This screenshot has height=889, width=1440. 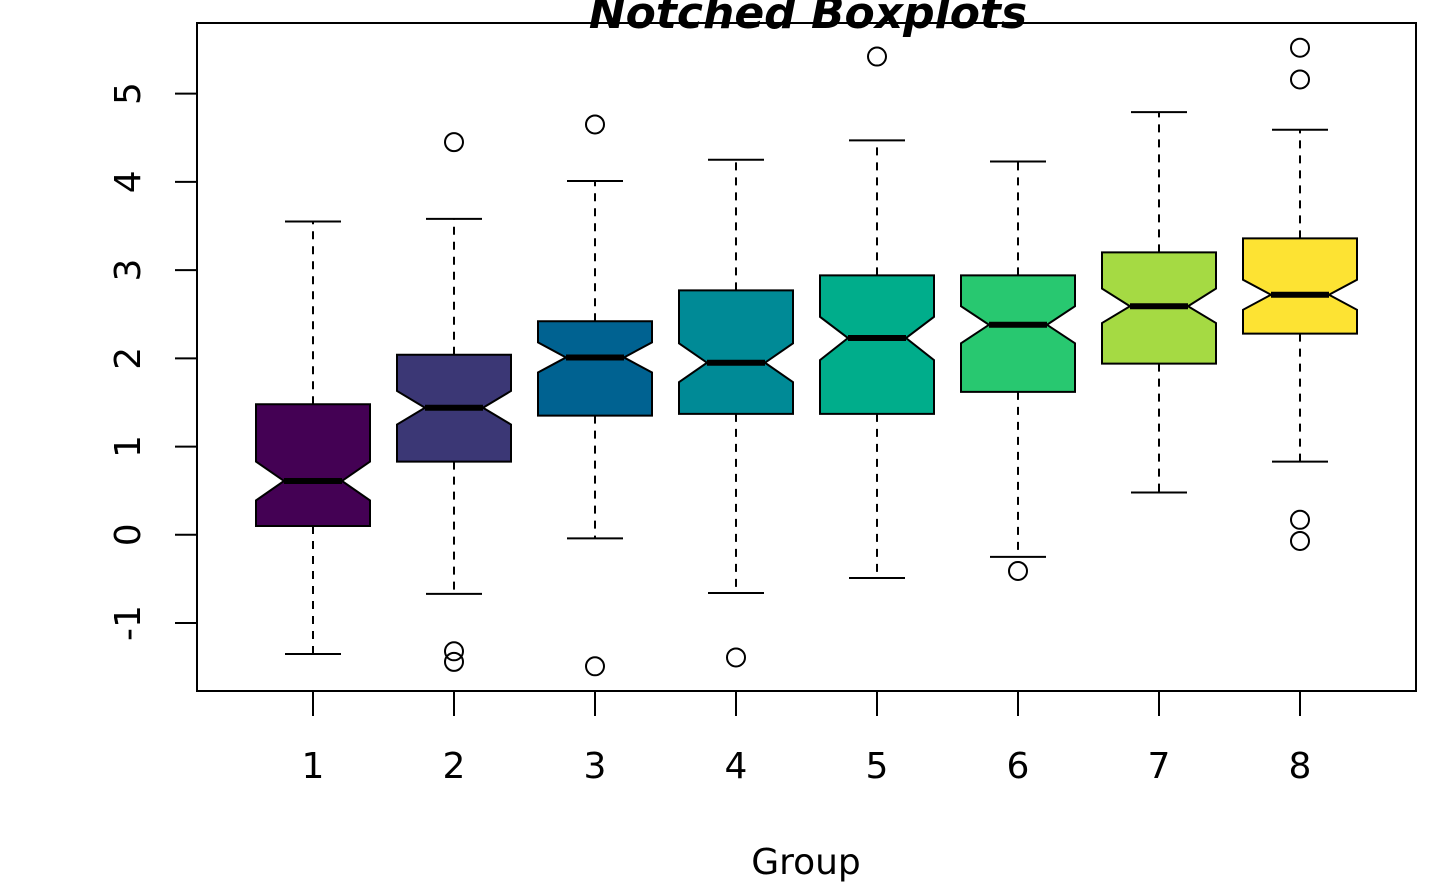 I want to click on x-tick-label: 1, so click(x=313, y=766).